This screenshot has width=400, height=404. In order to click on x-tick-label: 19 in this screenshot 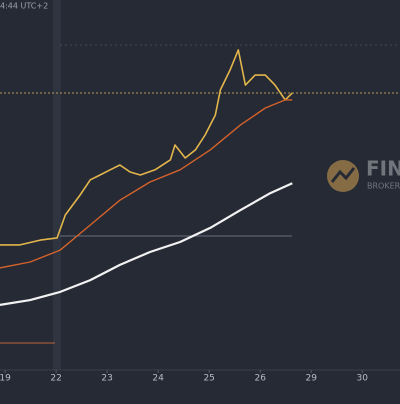, I will do `click(5, 379)`.